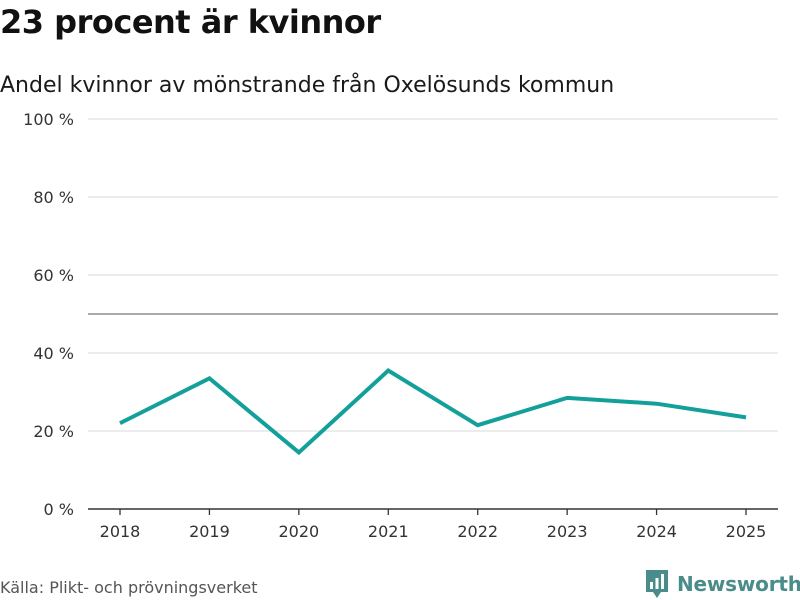 This screenshot has width=800, height=600. Describe the element at coordinates (209, 531) in the screenshot. I see `x-tick-label-2019: 2019` at that location.